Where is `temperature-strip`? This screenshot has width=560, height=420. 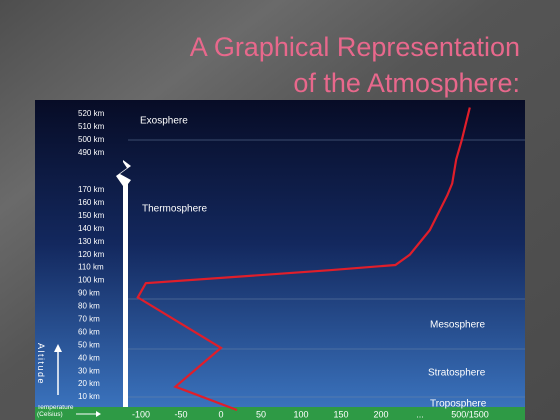
temperature-strip is located at coordinates (280, 413).